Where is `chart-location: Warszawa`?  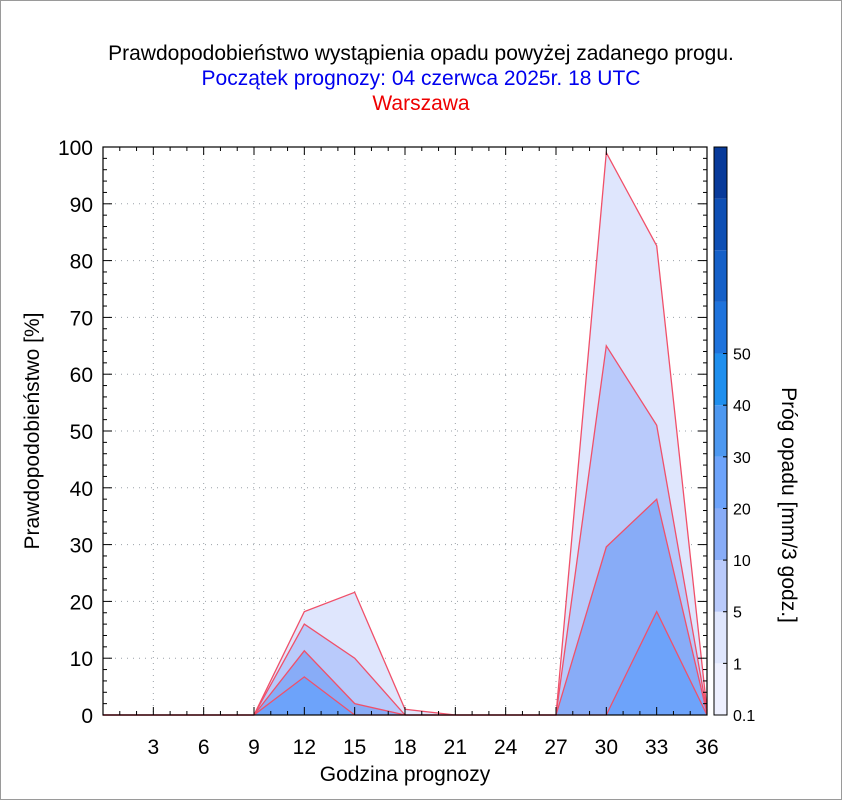 chart-location: Warszawa is located at coordinates (421, 103).